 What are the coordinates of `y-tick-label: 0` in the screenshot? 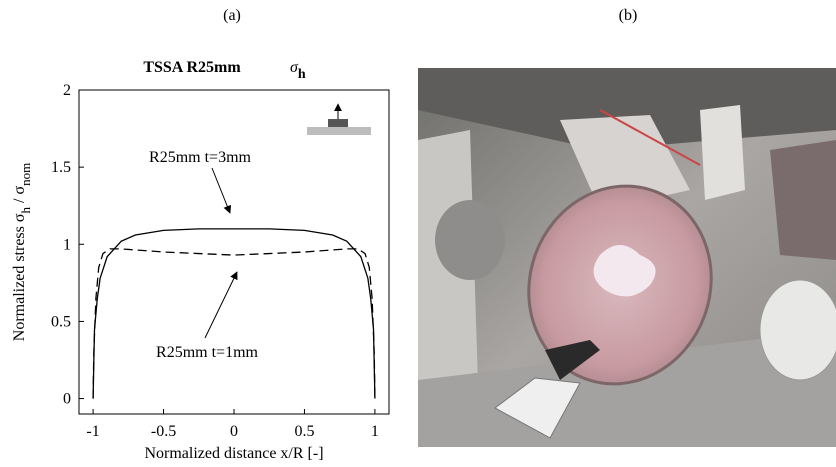 It's located at (67, 399).